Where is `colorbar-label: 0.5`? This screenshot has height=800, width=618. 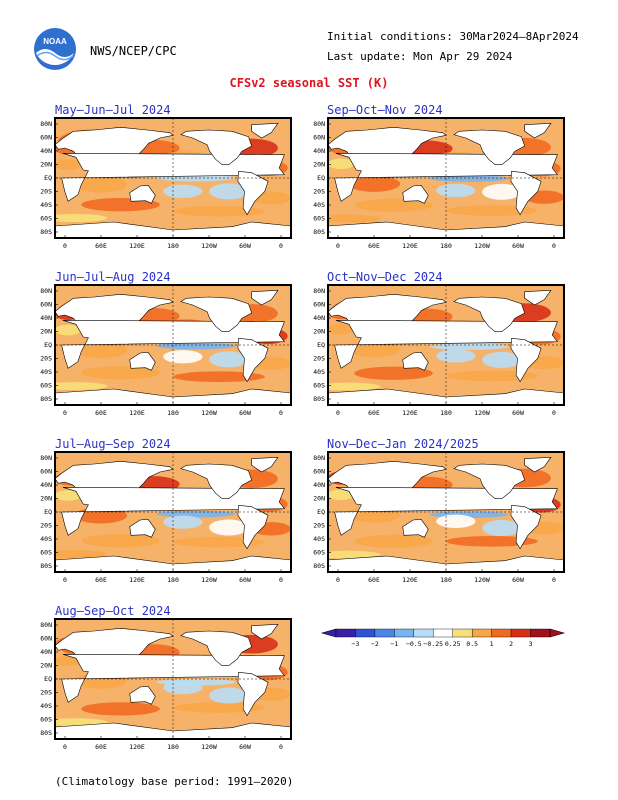
colorbar-label: 0.5 is located at coordinates (472, 644).